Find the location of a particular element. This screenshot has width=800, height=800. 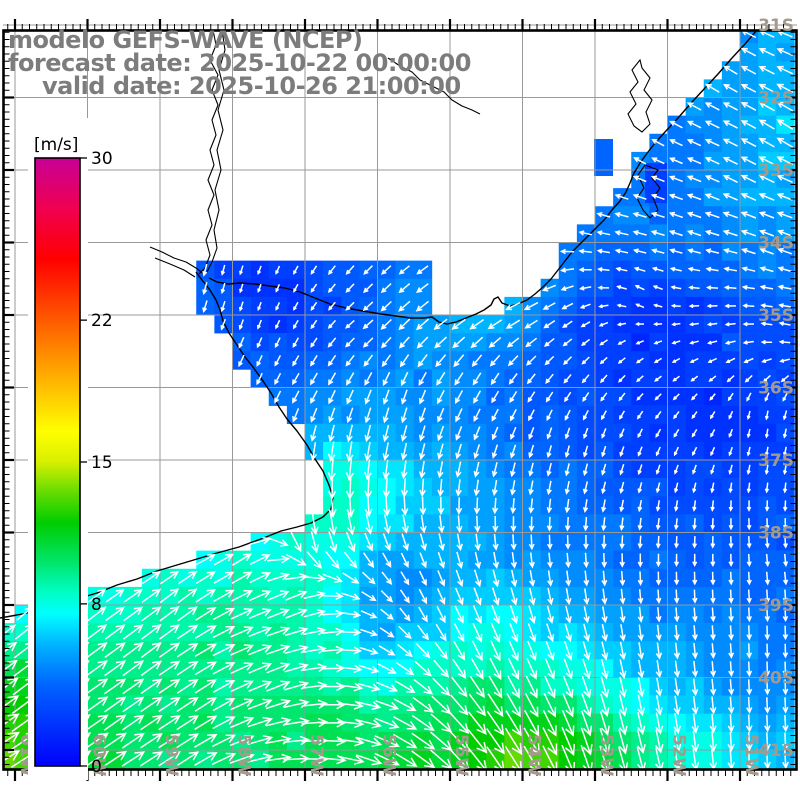

longitude-label: 53W is located at coordinates (606, 755).